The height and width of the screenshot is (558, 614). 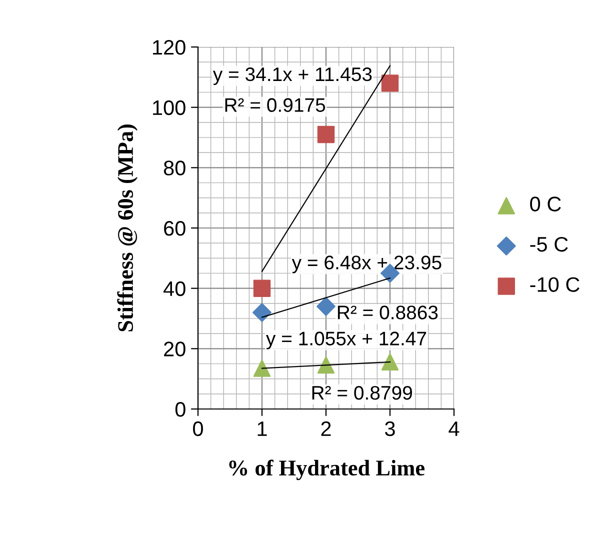 I want to click on y-tick-label: 20, so click(x=175, y=349).